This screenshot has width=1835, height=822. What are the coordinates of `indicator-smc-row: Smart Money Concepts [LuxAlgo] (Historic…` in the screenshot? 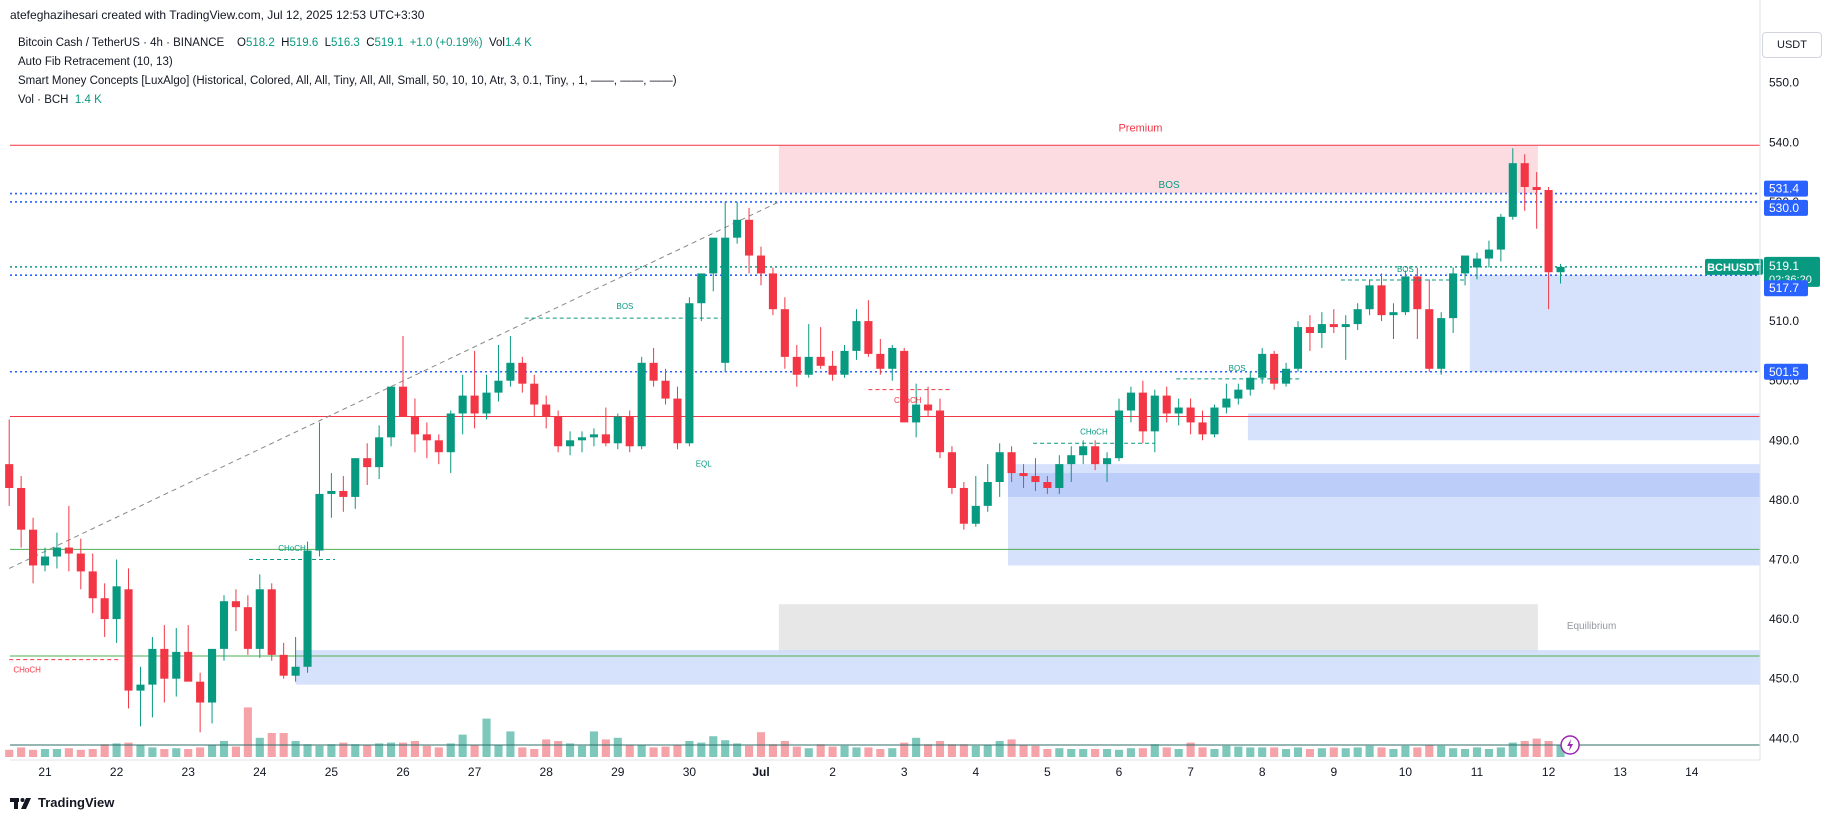 It's located at (347, 81).